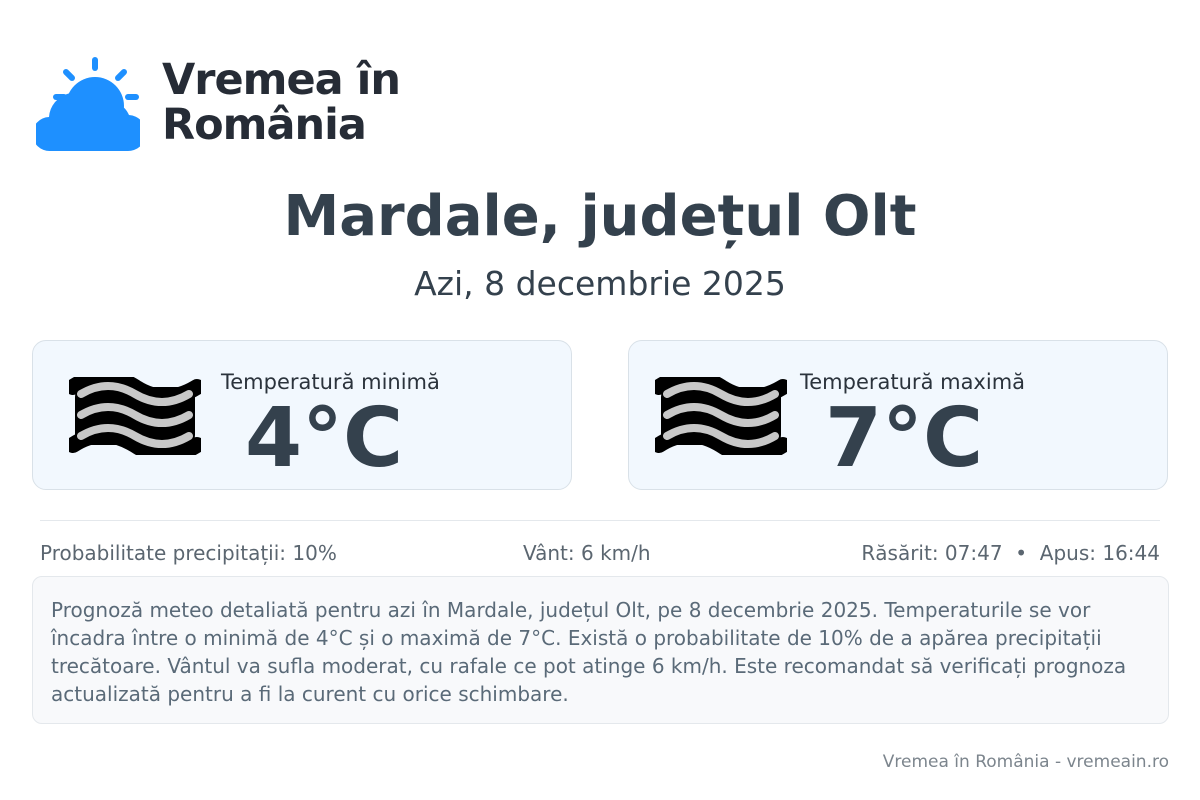 The width and height of the screenshot is (1200, 800). I want to click on min-temp-label: Temperatură minimă, so click(330, 382).